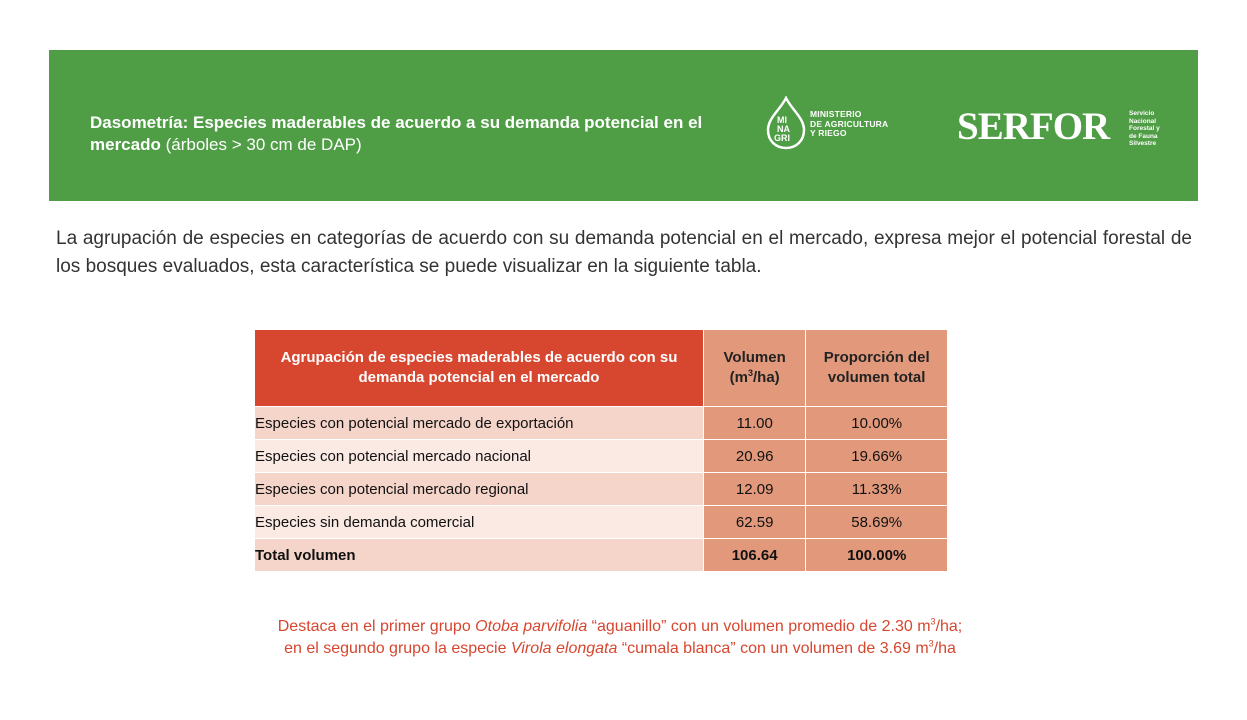 Image resolution: width=1247 pixels, height=720 pixels. What do you see at coordinates (754, 456) in the screenshot?
I see `row-volume: 20.96` at bounding box center [754, 456].